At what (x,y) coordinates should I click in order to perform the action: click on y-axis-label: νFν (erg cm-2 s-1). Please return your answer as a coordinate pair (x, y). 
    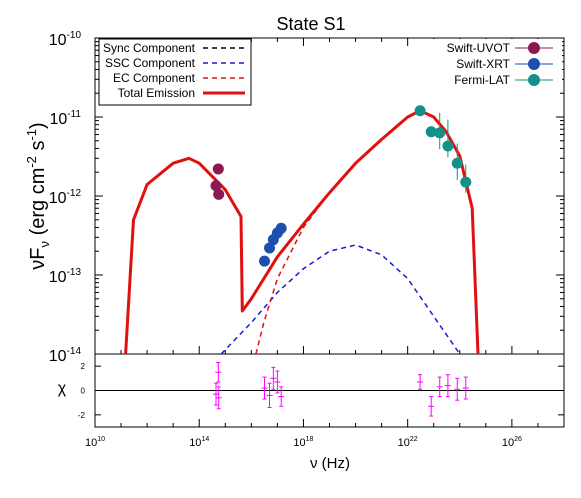
    Looking at the image, I should click on (38, 195).